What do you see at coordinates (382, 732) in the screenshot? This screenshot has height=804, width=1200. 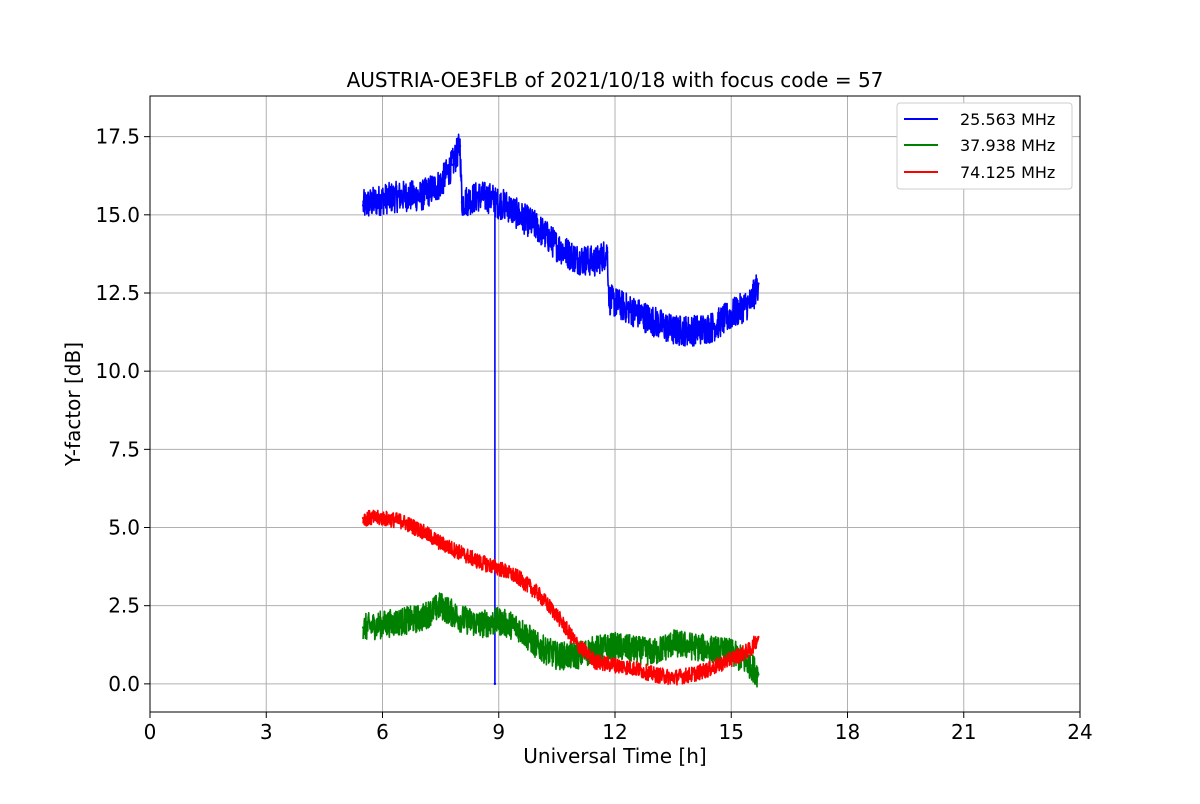 I see `x-tick-label: 6` at bounding box center [382, 732].